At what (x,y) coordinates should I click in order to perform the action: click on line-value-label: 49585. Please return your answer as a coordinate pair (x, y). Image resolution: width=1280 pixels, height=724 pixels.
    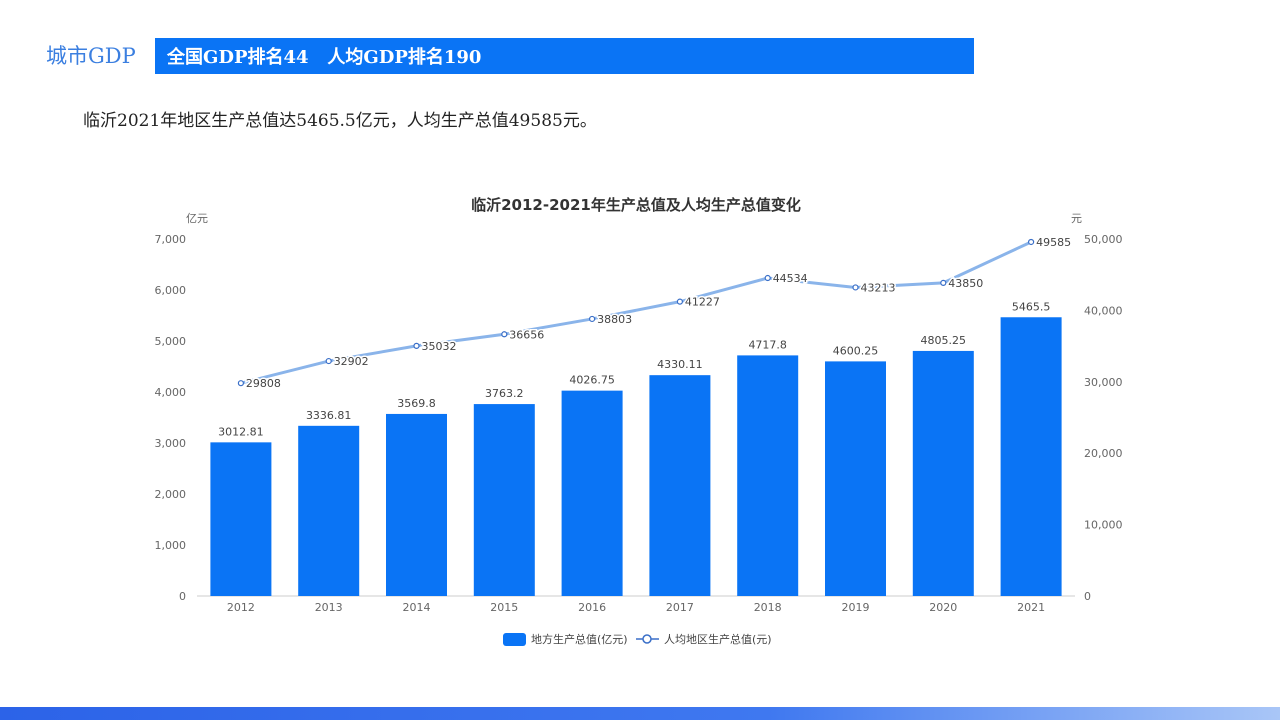
    Looking at the image, I should click on (1053, 242).